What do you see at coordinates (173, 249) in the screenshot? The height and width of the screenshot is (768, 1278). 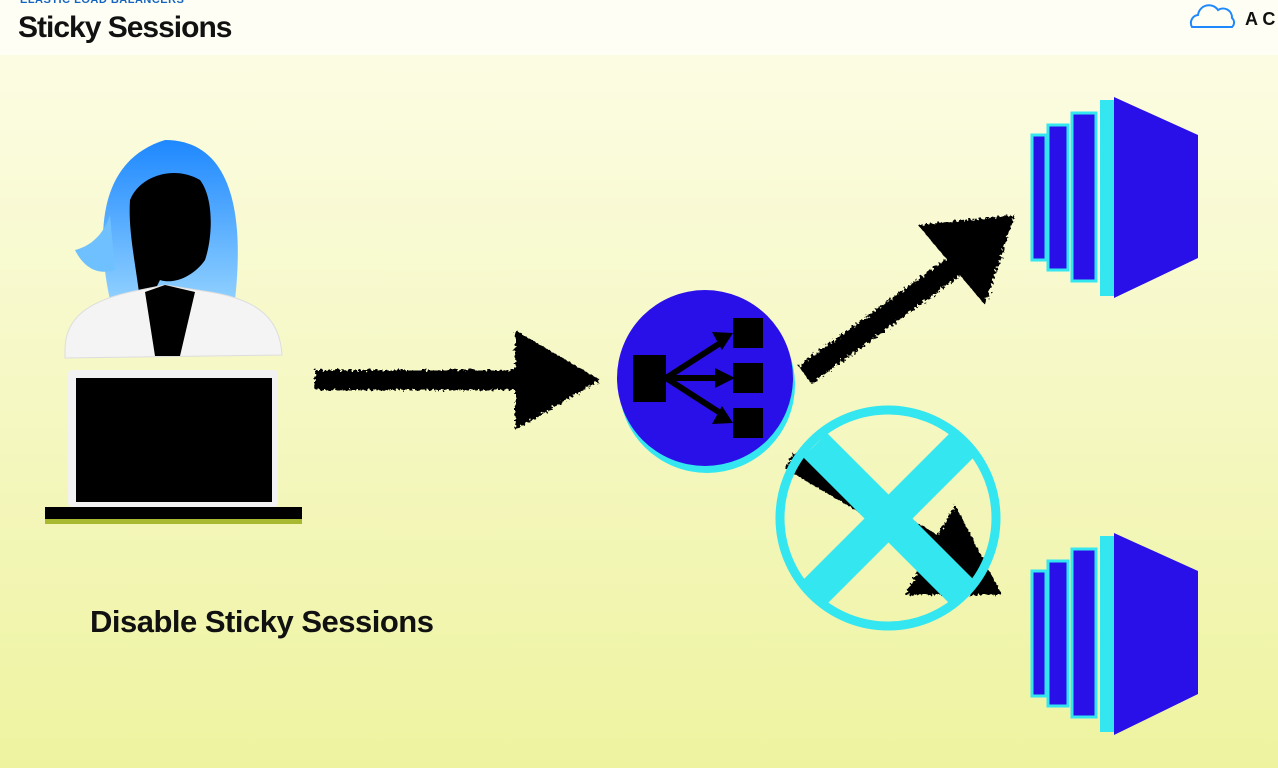 I see `user-icon` at bounding box center [173, 249].